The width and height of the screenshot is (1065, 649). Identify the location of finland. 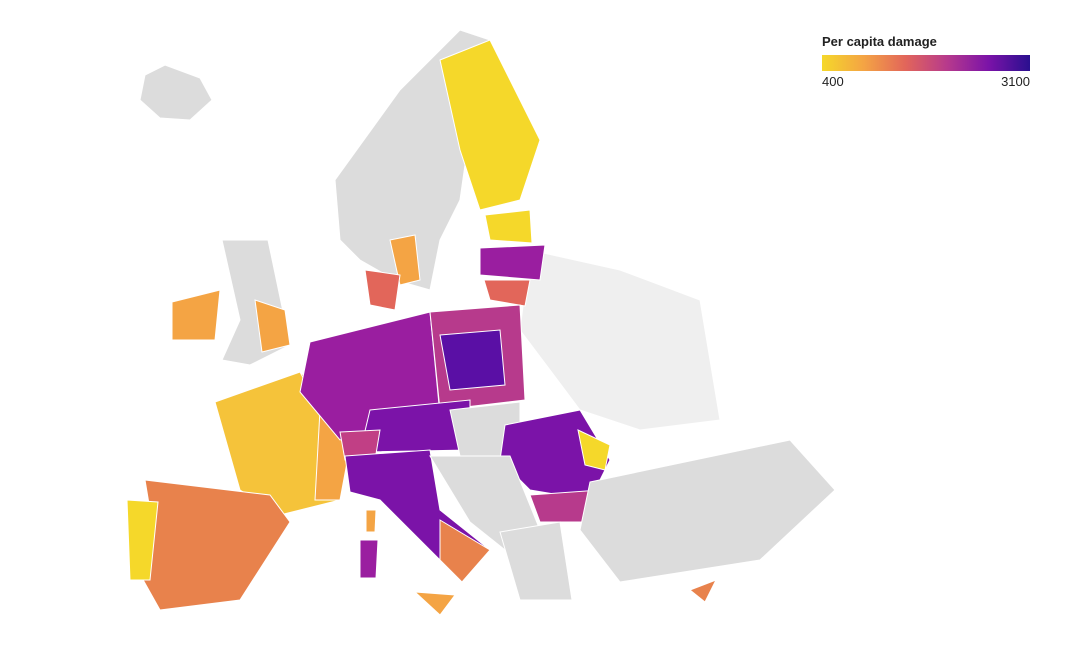
(490, 125).